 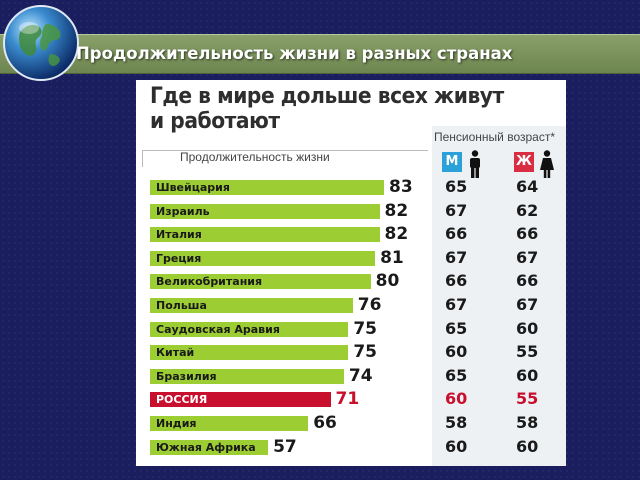 What do you see at coordinates (392, 257) in the screenshot?
I see `life-expectancy-value: 81` at bounding box center [392, 257].